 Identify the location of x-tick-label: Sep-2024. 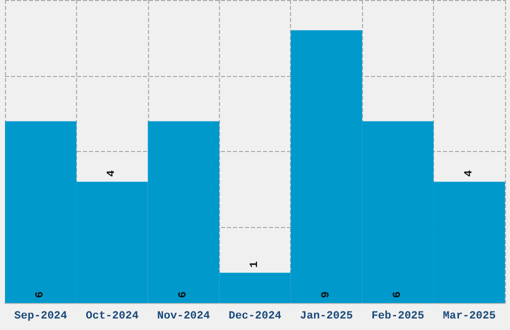
(41, 316).